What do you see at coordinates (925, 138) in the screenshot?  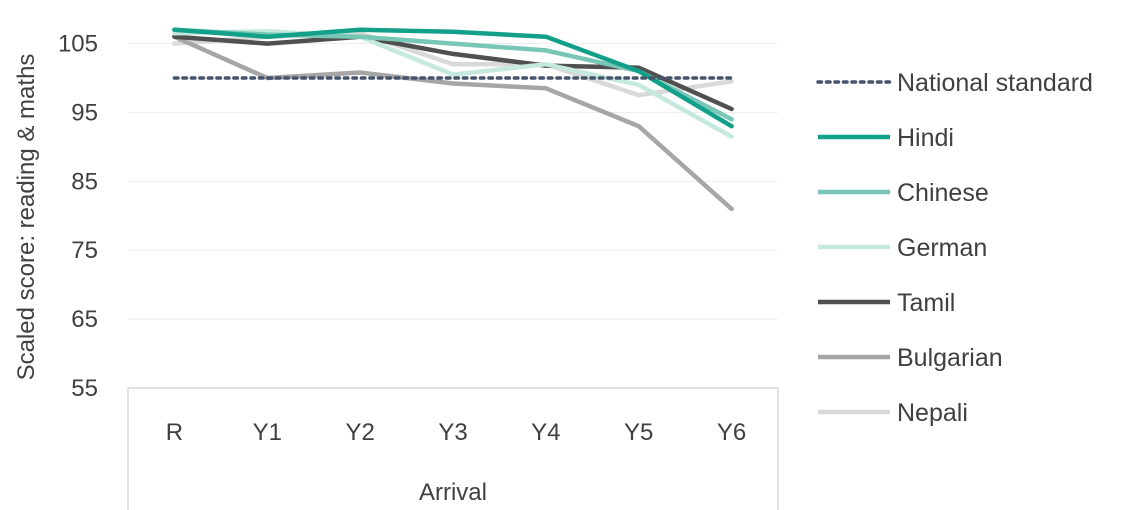 I see `legend-label: Hindi` at bounding box center [925, 138].